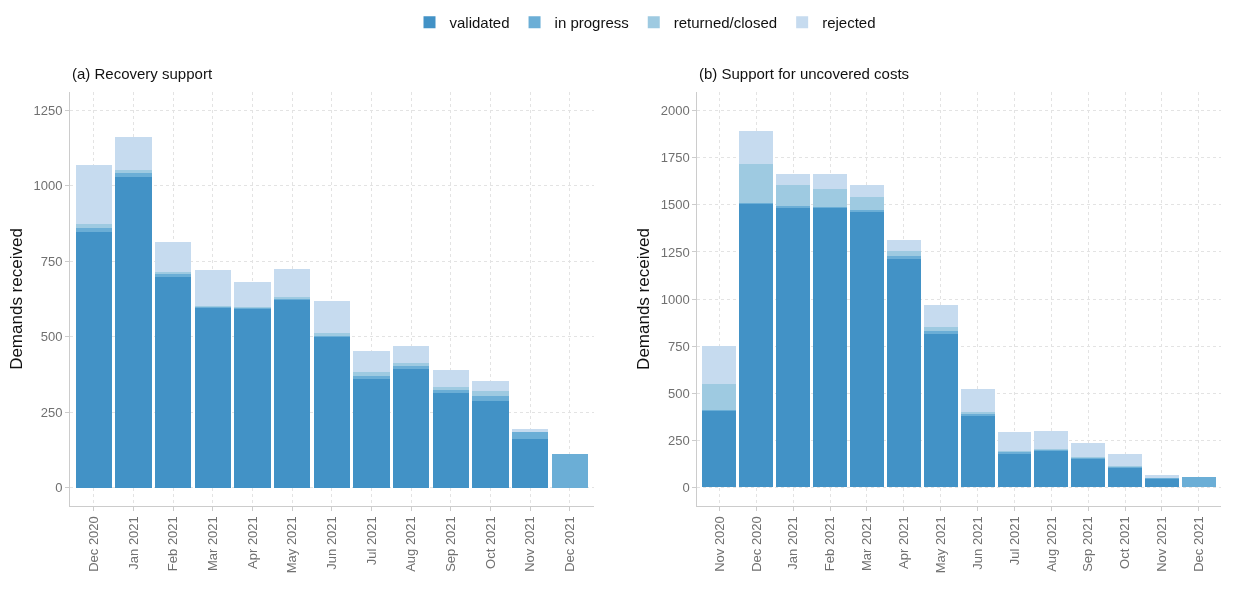  What do you see at coordinates (675, 158) in the screenshot?
I see `y-tick-label: 1750` at bounding box center [675, 158].